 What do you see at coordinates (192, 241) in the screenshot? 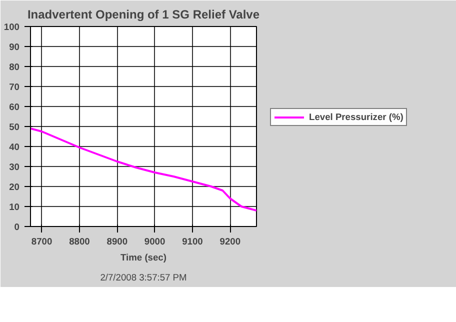
I see `x-tick-label: 9100` at bounding box center [192, 241].